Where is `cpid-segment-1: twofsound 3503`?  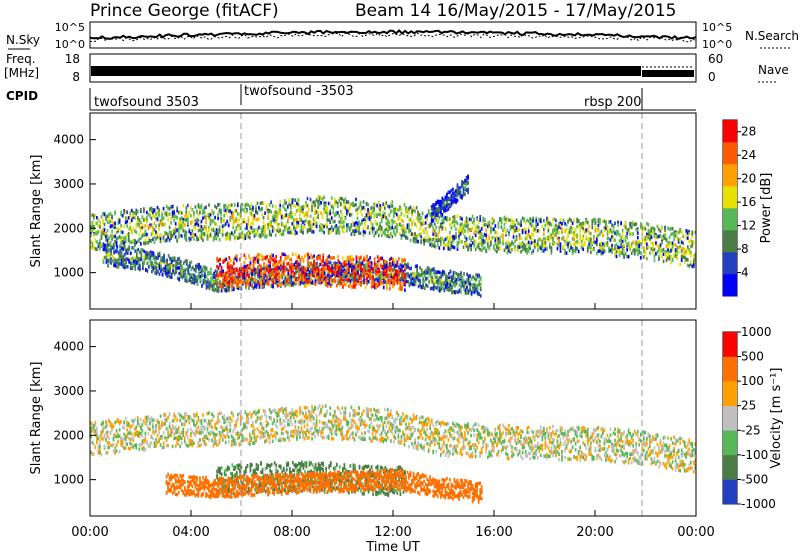
cpid-segment-1: twofsound 3503 is located at coordinates (146, 102).